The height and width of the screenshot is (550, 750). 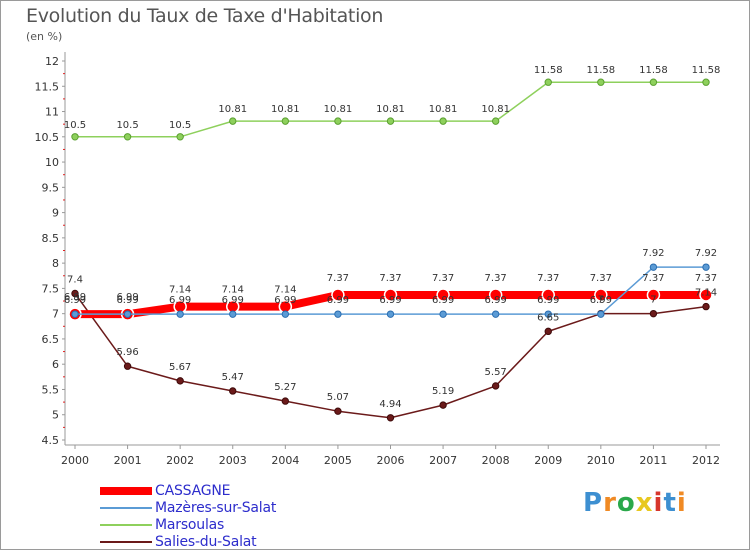 I want to click on data-label: 7, so click(x=653, y=300).